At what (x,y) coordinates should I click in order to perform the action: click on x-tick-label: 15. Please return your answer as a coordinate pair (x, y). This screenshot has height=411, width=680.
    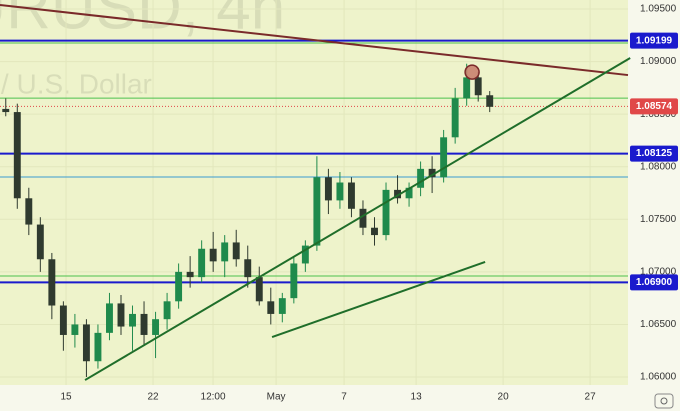
    Looking at the image, I should click on (66, 397).